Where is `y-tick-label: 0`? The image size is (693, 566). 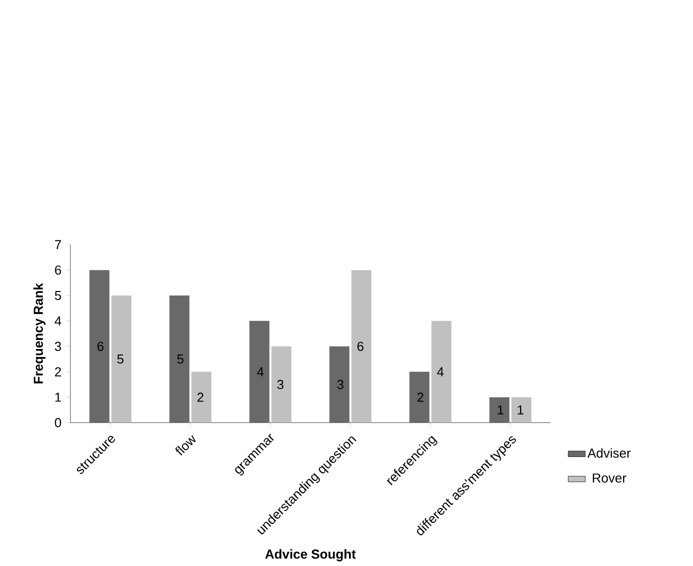
y-tick-label: 0 is located at coordinates (58, 423).